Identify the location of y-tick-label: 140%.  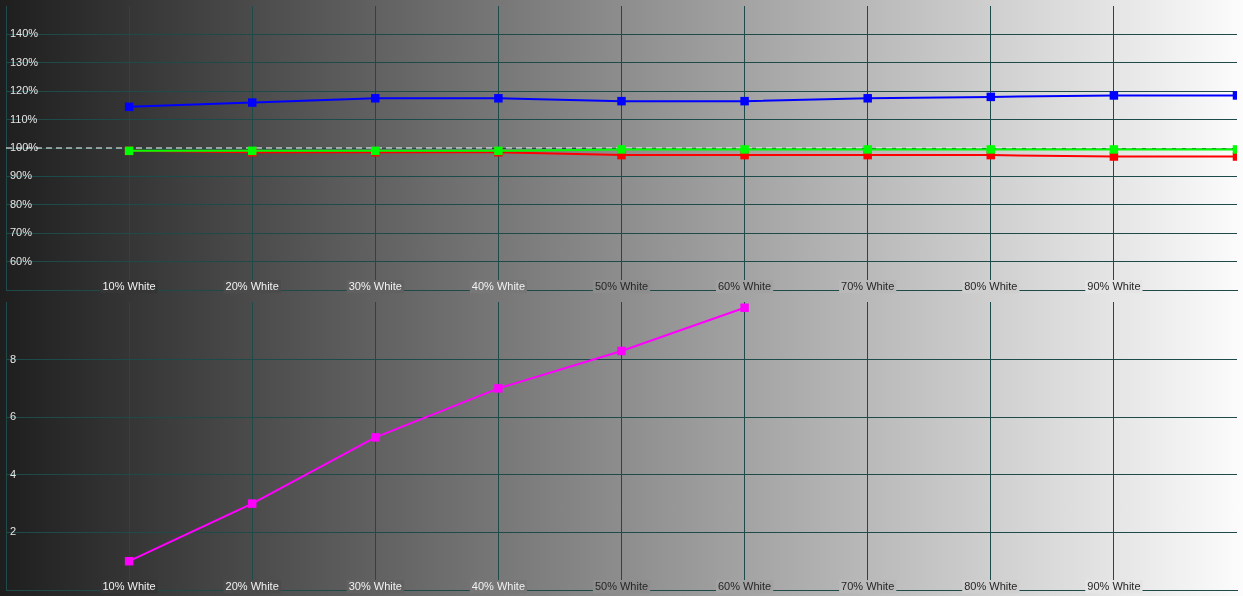
(24, 33).